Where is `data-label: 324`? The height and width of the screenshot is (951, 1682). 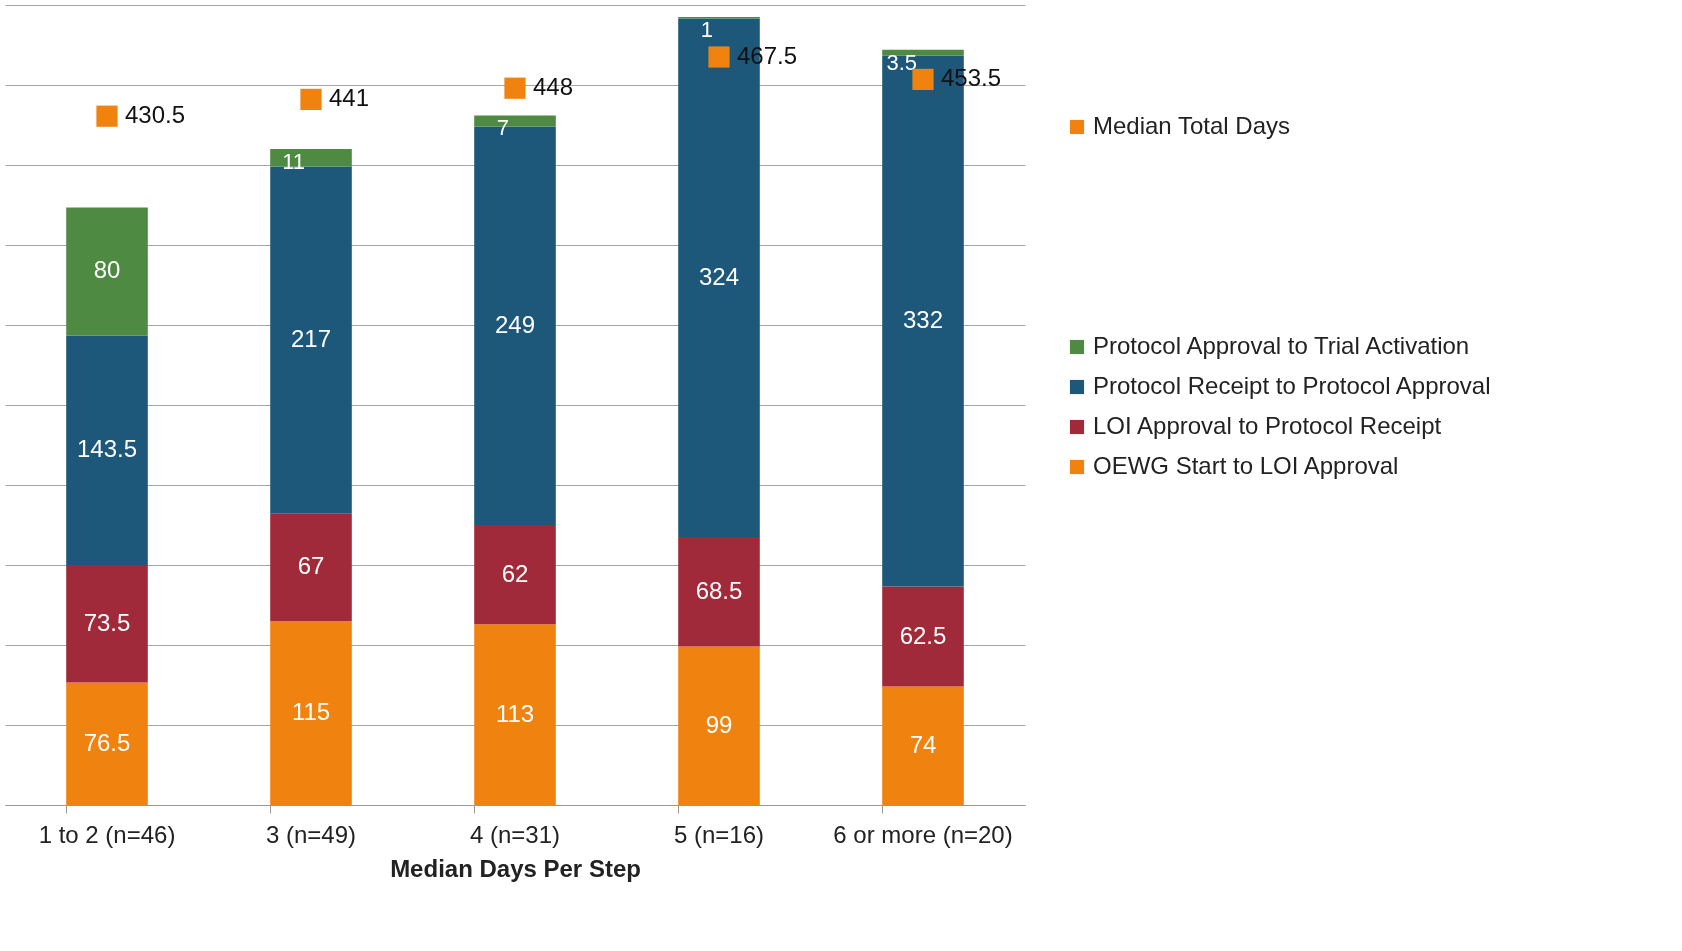 data-label: 324 is located at coordinates (719, 276).